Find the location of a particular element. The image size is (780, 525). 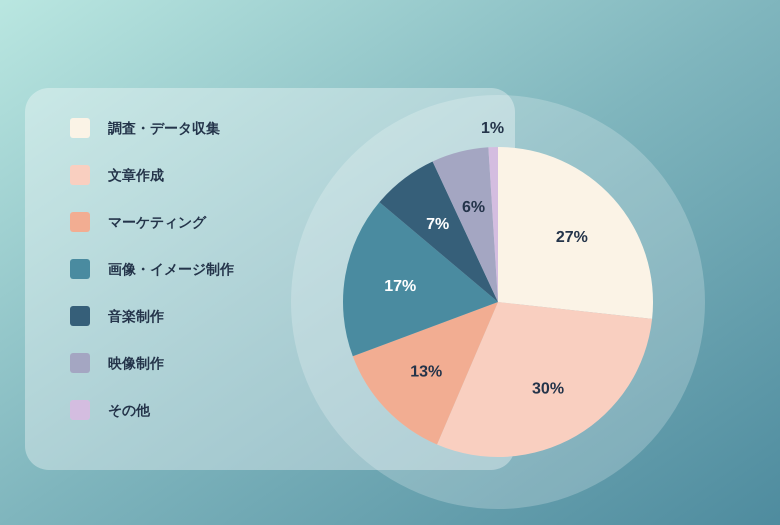

data-label: 13% is located at coordinates (426, 371).